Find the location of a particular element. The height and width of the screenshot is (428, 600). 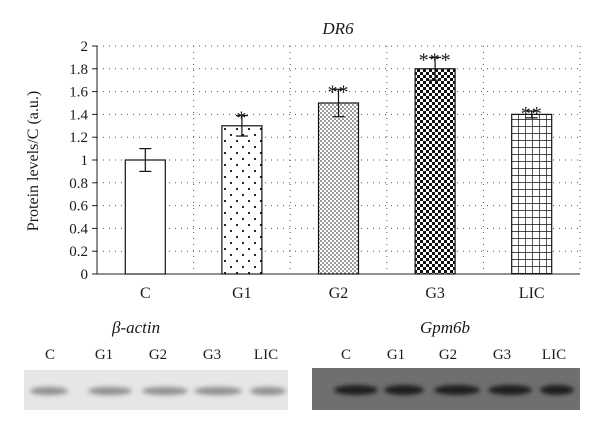

bar-g3 is located at coordinates (435, 171).